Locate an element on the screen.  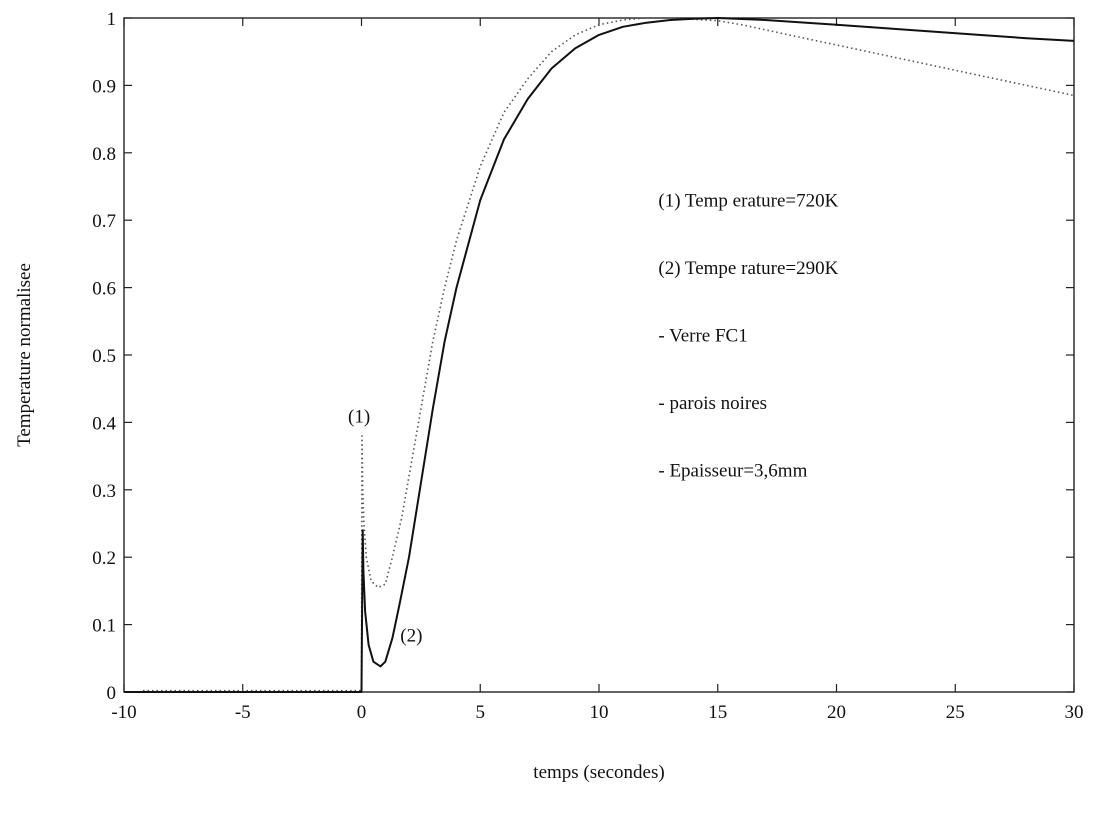
y-axis-label: Temperature normalisee is located at coordinates (24, 355).